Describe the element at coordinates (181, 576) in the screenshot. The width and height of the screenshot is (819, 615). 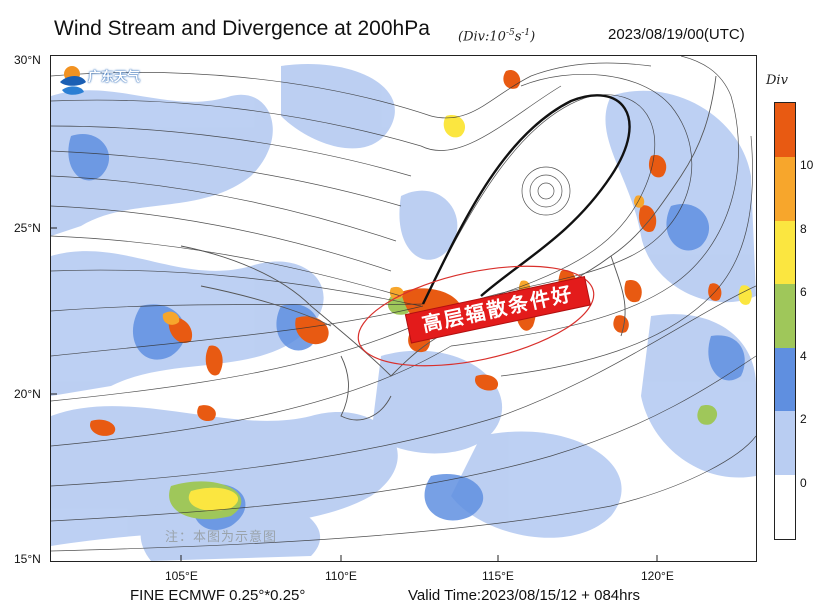
I see `lon-label-105: 105°E` at that location.